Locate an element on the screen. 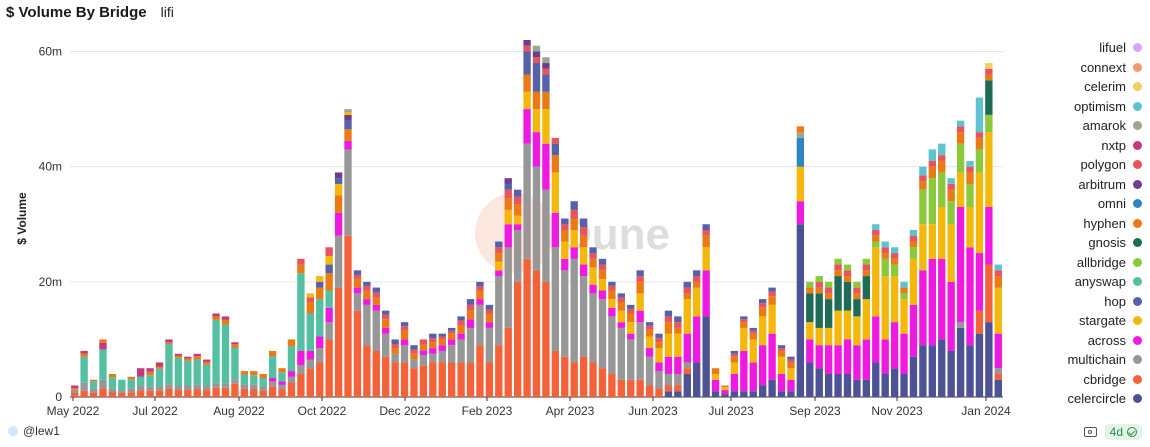 This screenshot has height=447, width=1150. author-tag: @lew1 is located at coordinates (34, 431).